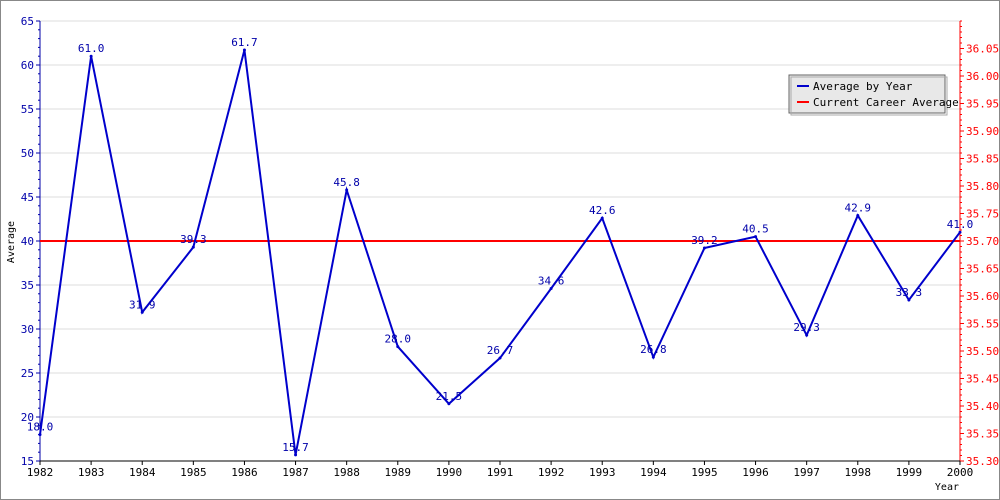 This screenshot has height=500, width=1000. Describe the element at coordinates (27, 109) in the screenshot. I see `y-tick-label: 55` at that location.